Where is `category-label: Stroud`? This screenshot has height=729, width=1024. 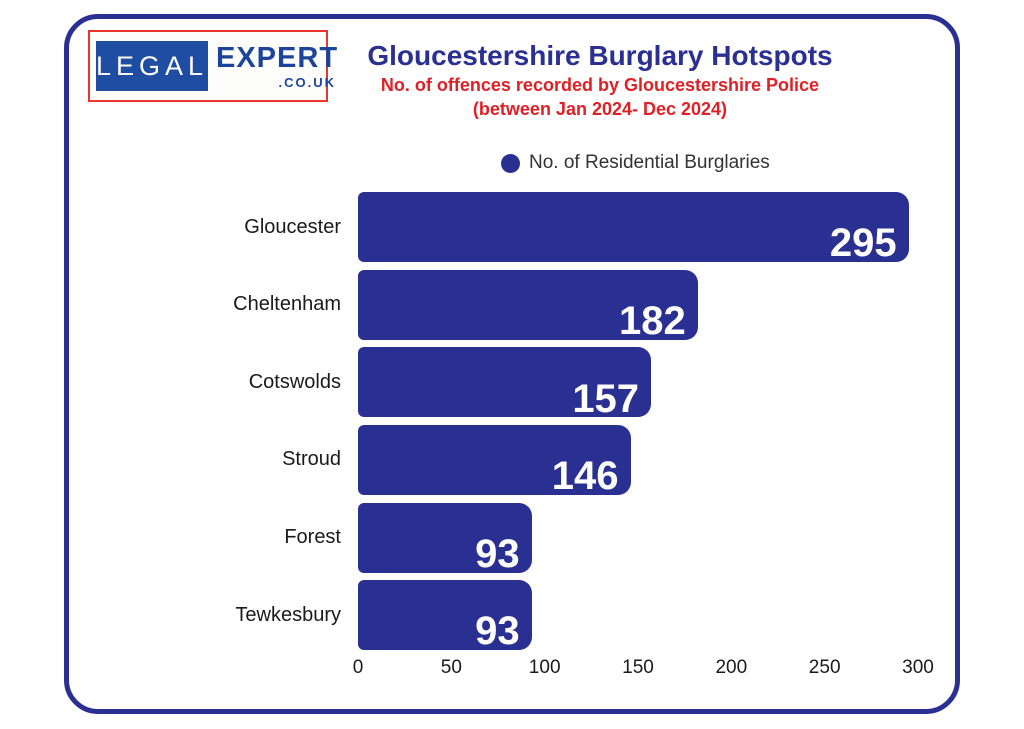 category-label: Stroud is located at coordinates (311, 459).